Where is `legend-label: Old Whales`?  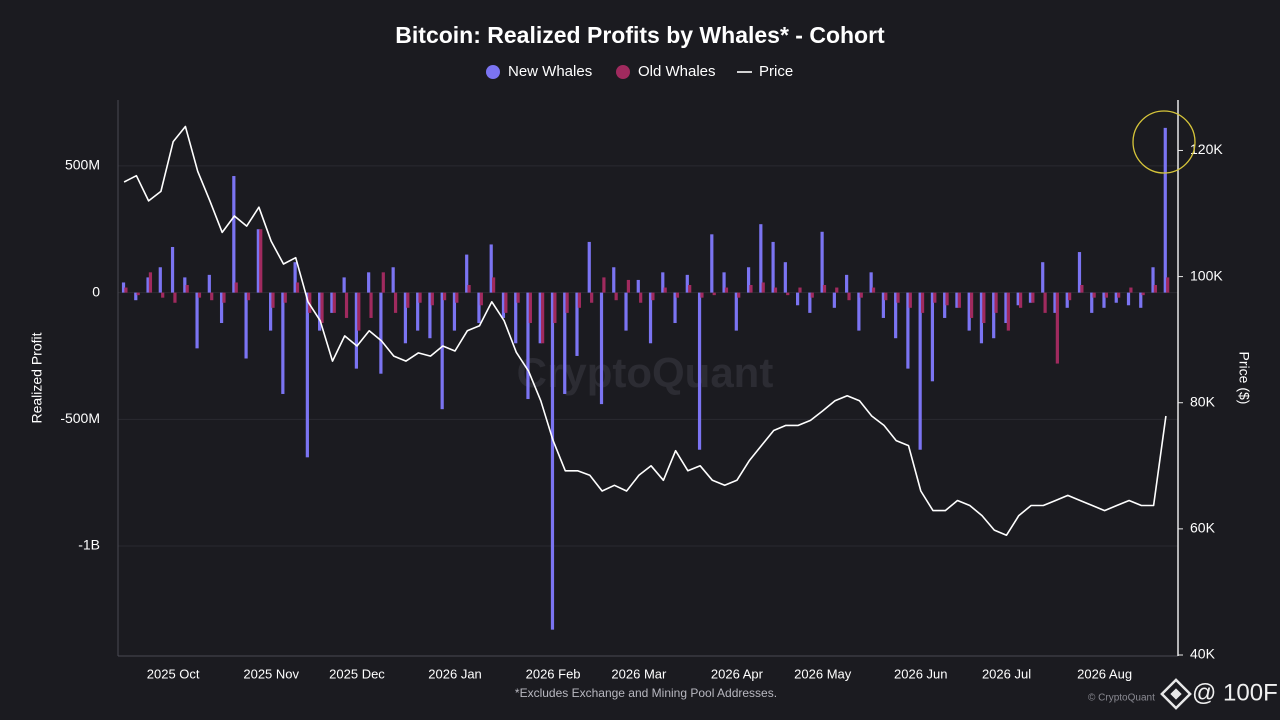 legend-label: Old Whales is located at coordinates (677, 71).